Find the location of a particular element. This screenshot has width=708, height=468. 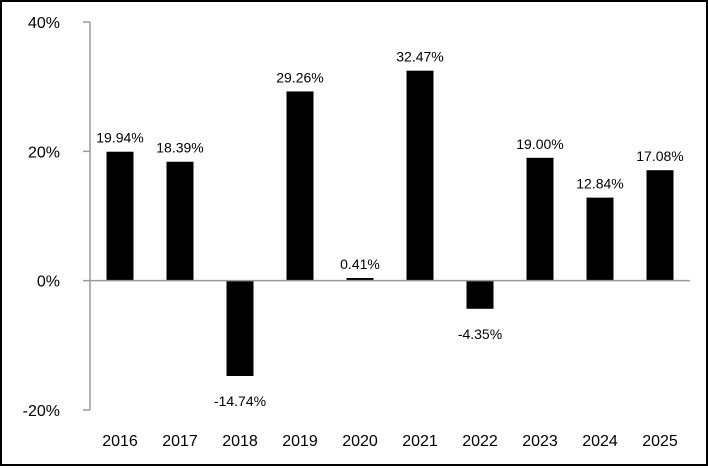

x-tick-label-2016: 2016 is located at coordinates (120, 441).